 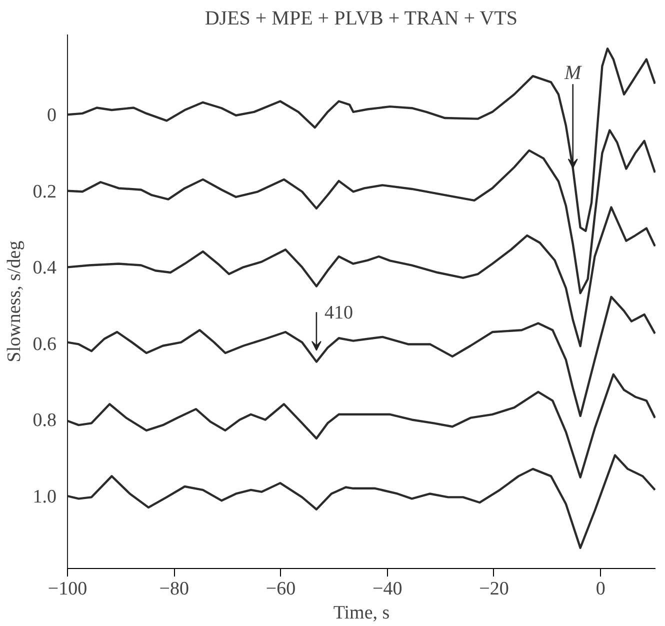 I want to click on y-tick-label: 0.4, so click(x=44, y=268).